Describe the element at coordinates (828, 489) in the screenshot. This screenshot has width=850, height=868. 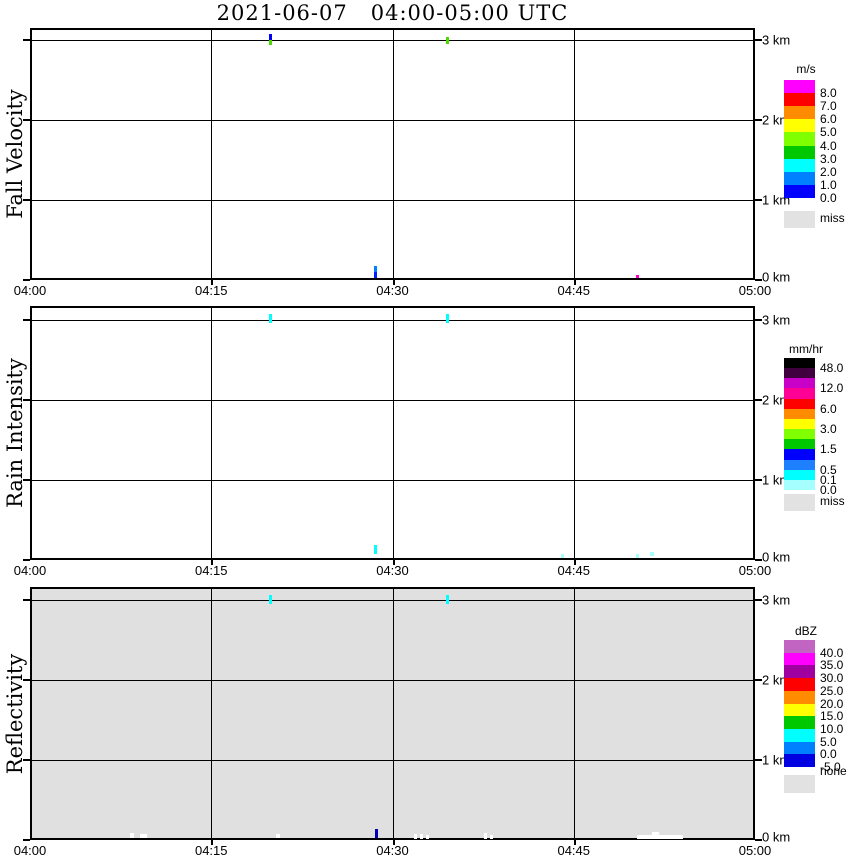
I see `colorbar-tick-label: 0.0` at that location.